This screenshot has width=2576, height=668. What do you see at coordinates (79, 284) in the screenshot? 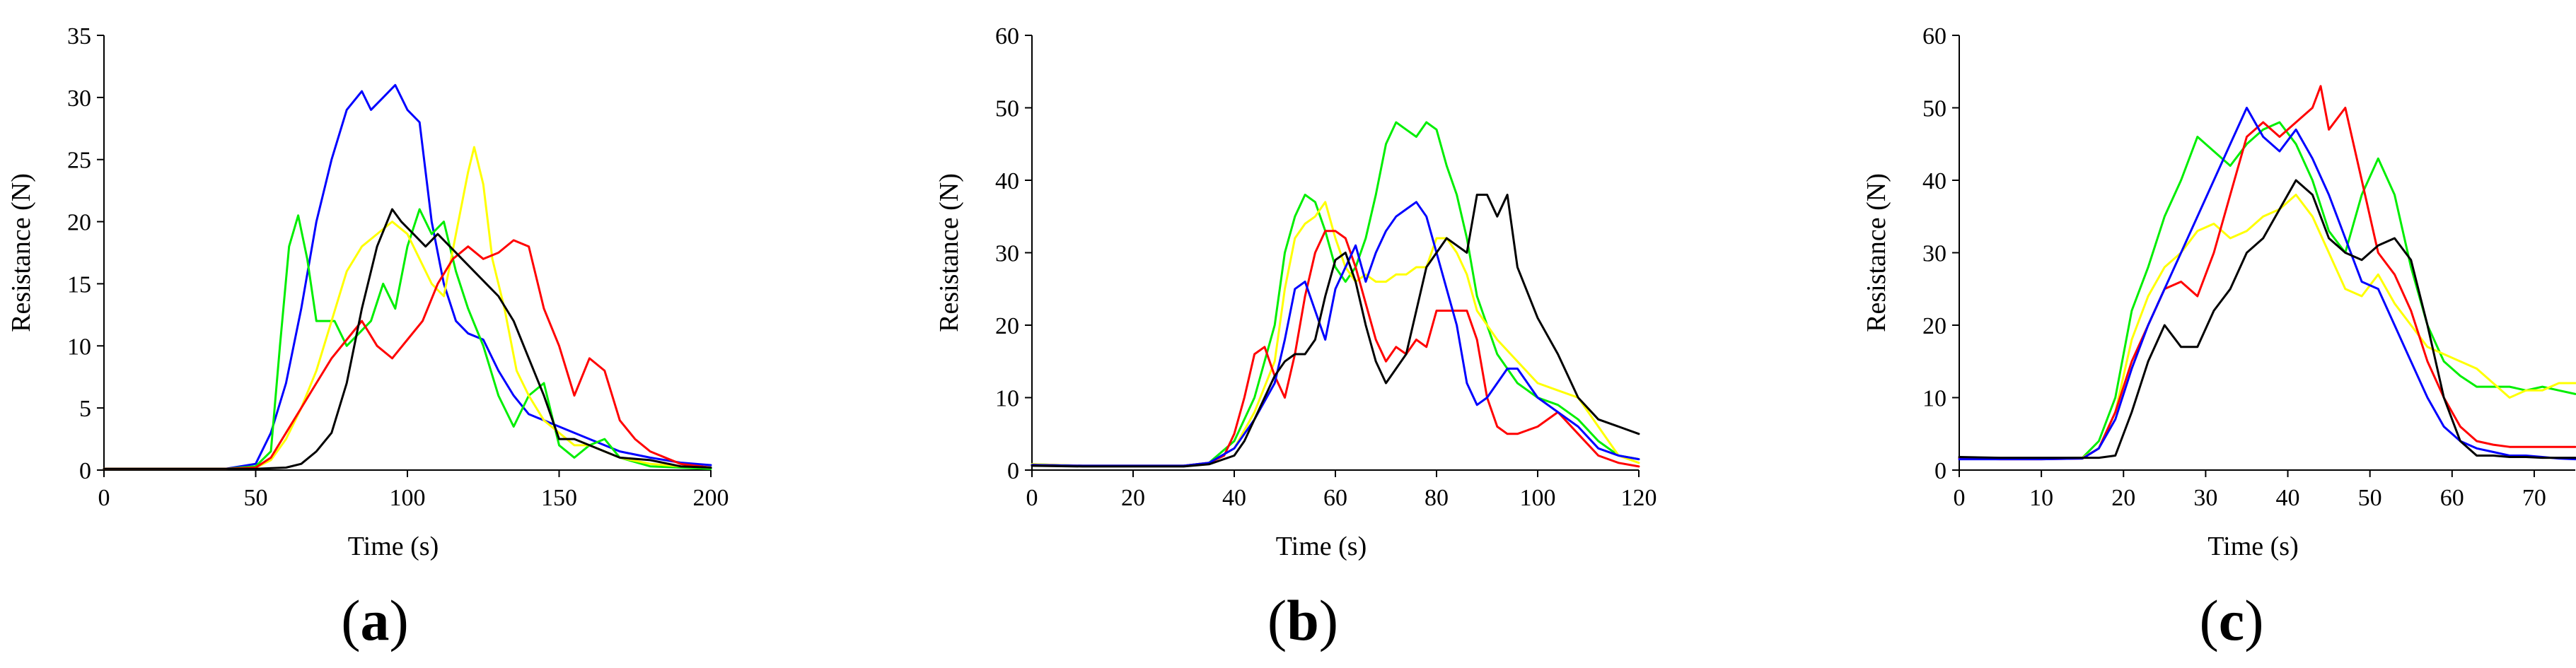
I see `y-tick-label: 15` at bounding box center [79, 284].